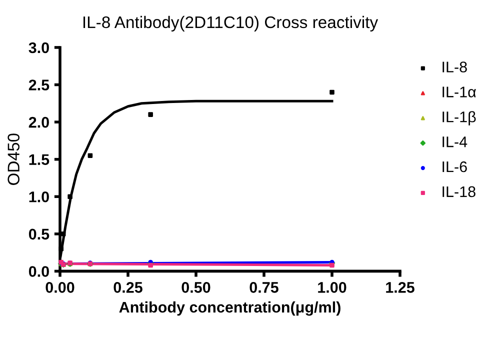  What do you see at coordinates (39, 234) in the screenshot?
I see `y-tick-label: 0.5` at bounding box center [39, 234].